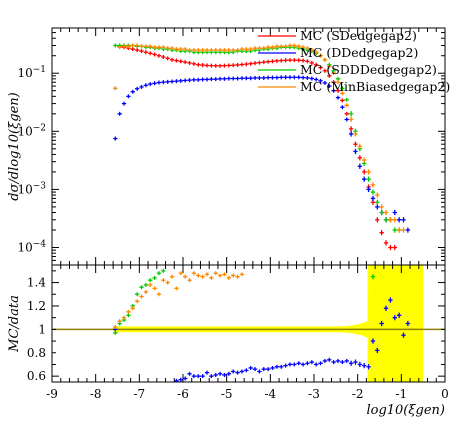 Image resolution: width=461 pixels, height=427 pixels. I want to click on tick-exponent: −4, so click(40, 245).